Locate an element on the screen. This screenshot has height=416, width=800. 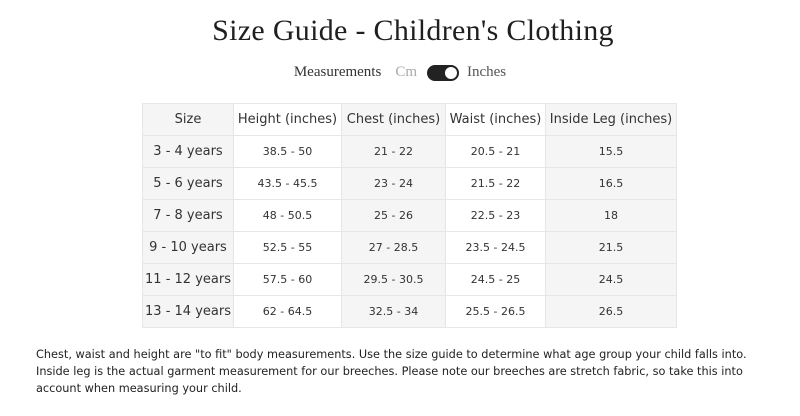
units-switcher: Measurements Cm Inches is located at coordinates (400, 72).